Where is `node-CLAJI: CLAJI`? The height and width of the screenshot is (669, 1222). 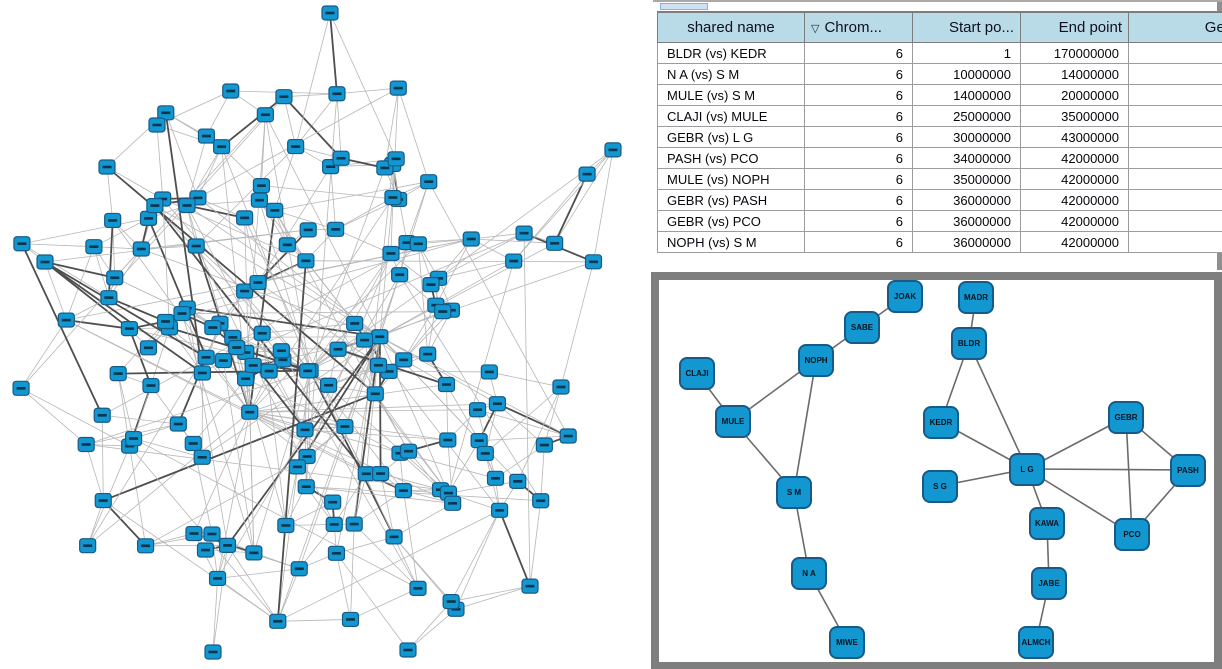
node-CLAJI: CLAJI is located at coordinates (697, 373).